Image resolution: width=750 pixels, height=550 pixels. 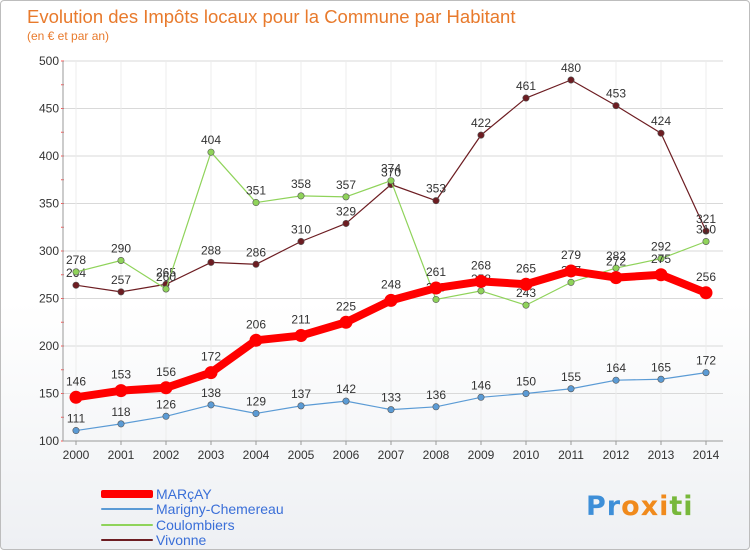 What do you see at coordinates (49, 61) in the screenshot?
I see `y-tick-label: 500` at bounding box center [49, 61].